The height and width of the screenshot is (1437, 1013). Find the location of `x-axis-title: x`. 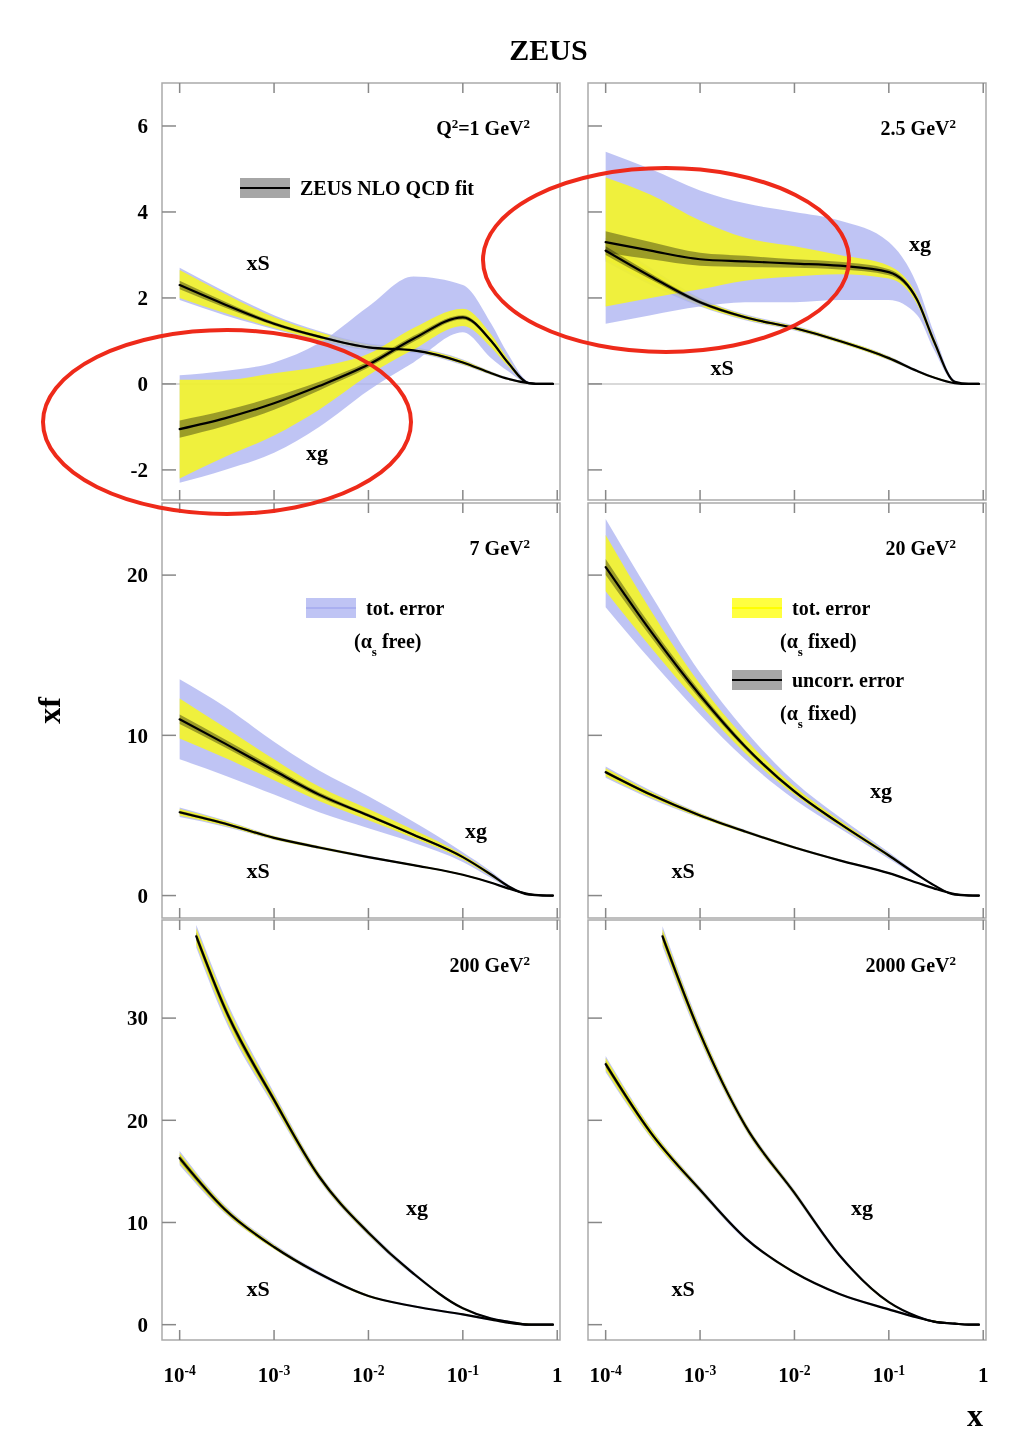

x-axis-title: x is located at coordinates (975, 1415).